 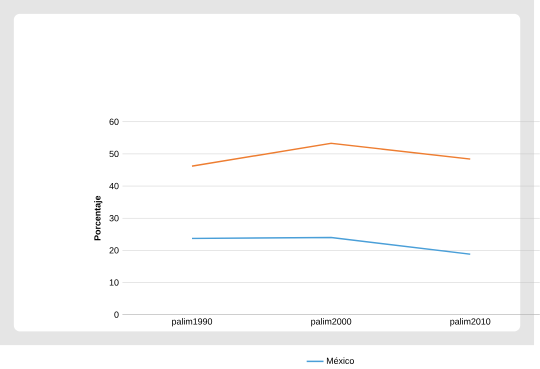 What do you see at coordinates (114, 186) in the screenshot?
I see `y-tick-label: 40` at bounding box center [114, 186].